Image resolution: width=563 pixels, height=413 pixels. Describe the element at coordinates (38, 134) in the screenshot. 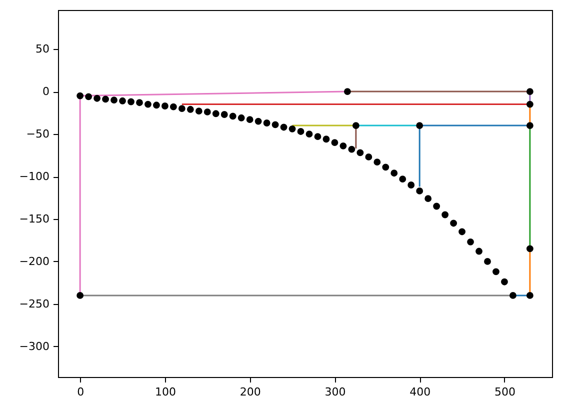

I see `y-tick-label: −50` at that location.